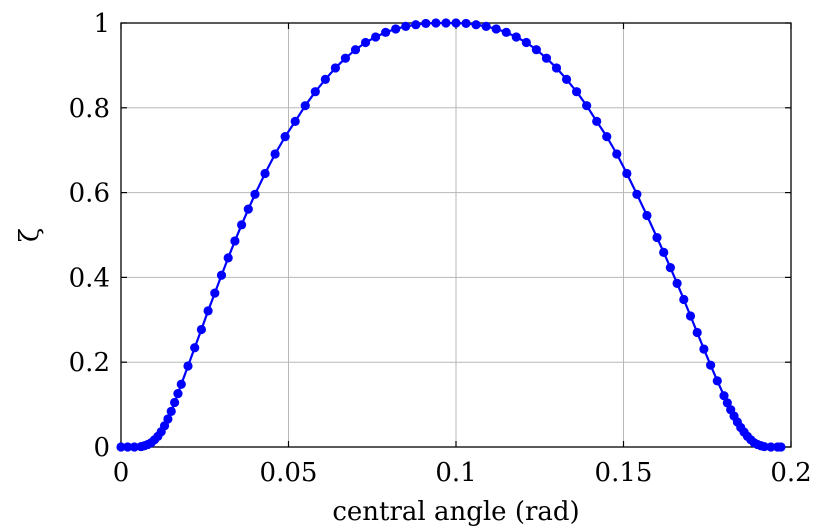 The height and width of the screenshot is (528, 831). What do you see at coordinates (89, 363) in the screenshot?
I see `y-tick-label: 0.2` at bounding box center [89, 363].